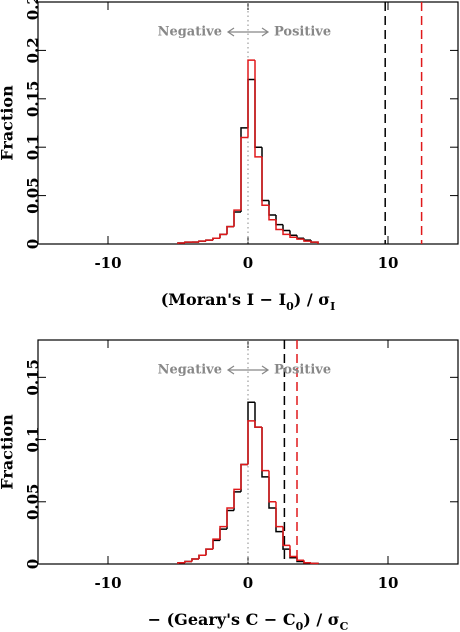 The width and height of the screenshot is (460, 632). I want to click on x-axis-label-part: C, so click(344, 626).